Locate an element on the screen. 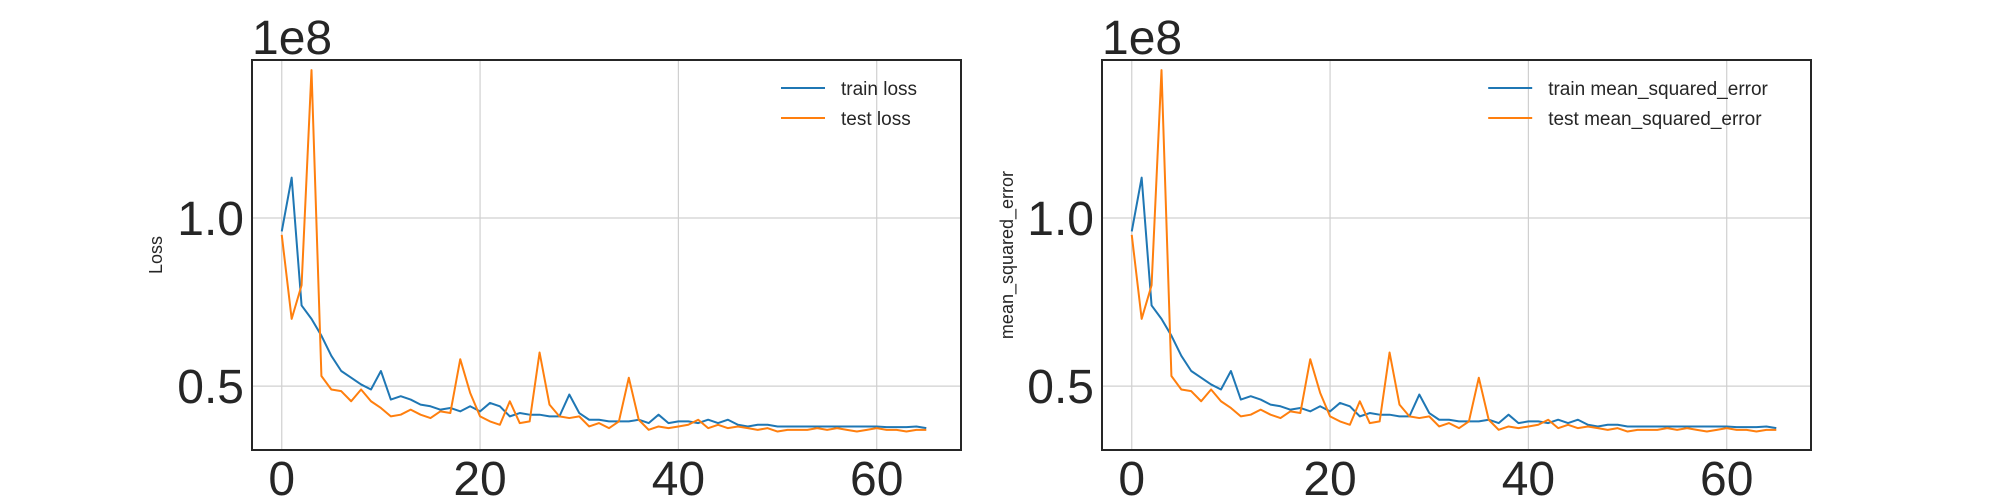  y-axis-label: Loss is located at coordinates (156, 255).